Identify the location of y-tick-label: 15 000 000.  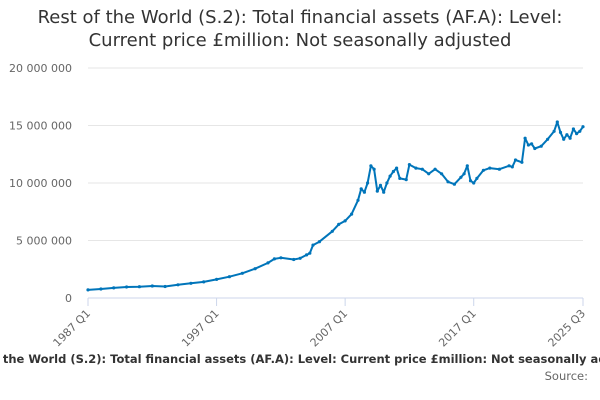
(40, 126).